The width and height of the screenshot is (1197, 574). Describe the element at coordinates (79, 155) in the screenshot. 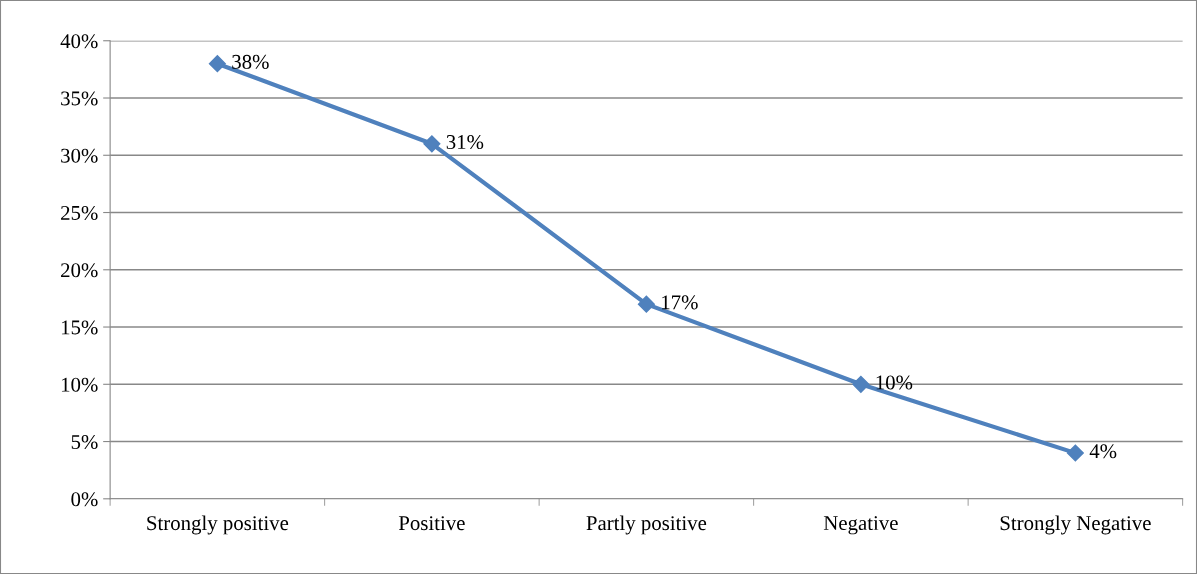

I see `y-tick-label: 30%` at that location.